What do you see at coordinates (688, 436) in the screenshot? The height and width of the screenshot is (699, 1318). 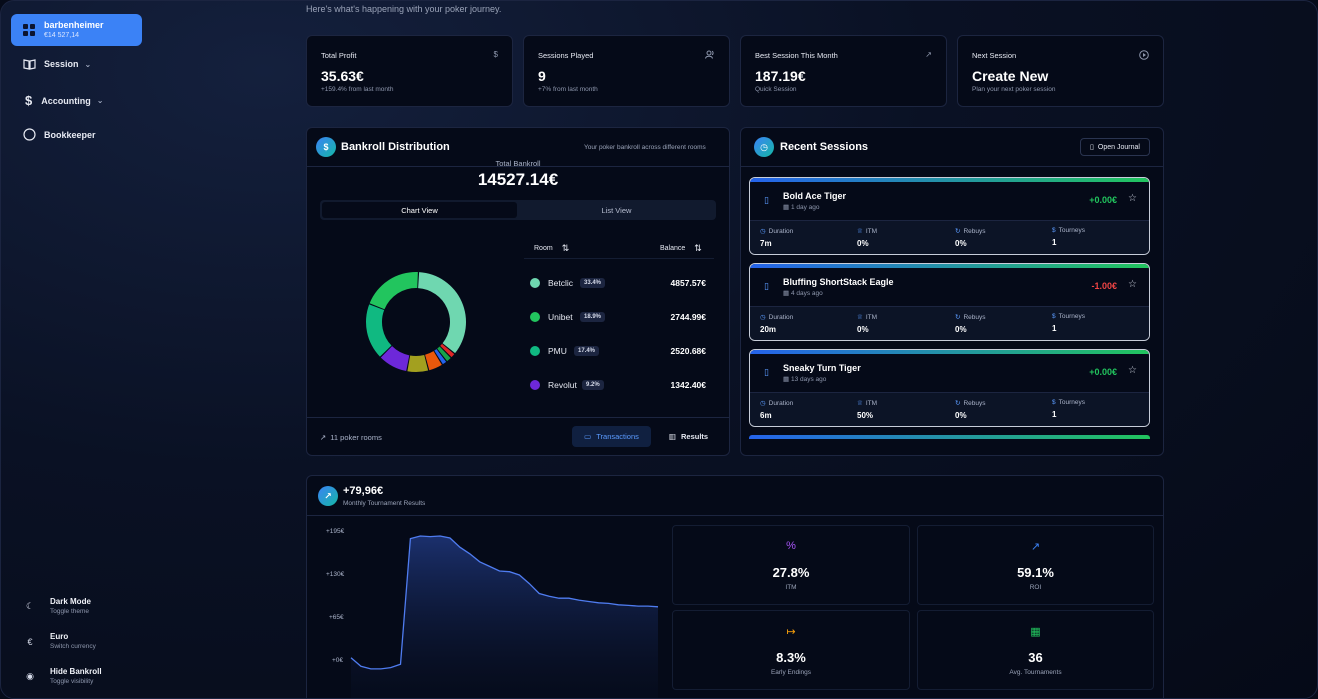 I see `results-button: ▥ Results` at bounding box center [688, 436].